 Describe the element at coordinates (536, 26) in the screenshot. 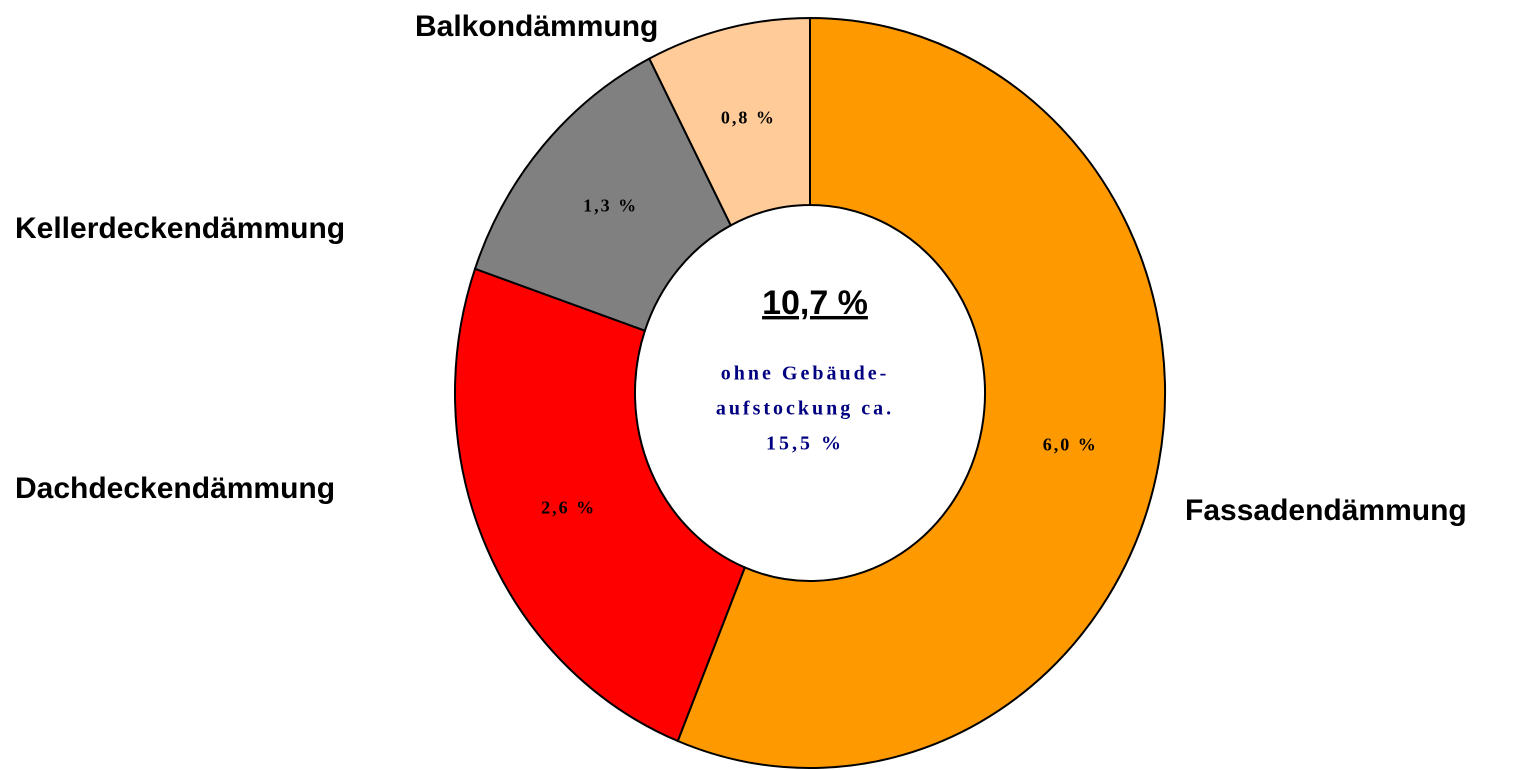

I see `category-label: Balkondämmung` at that location.